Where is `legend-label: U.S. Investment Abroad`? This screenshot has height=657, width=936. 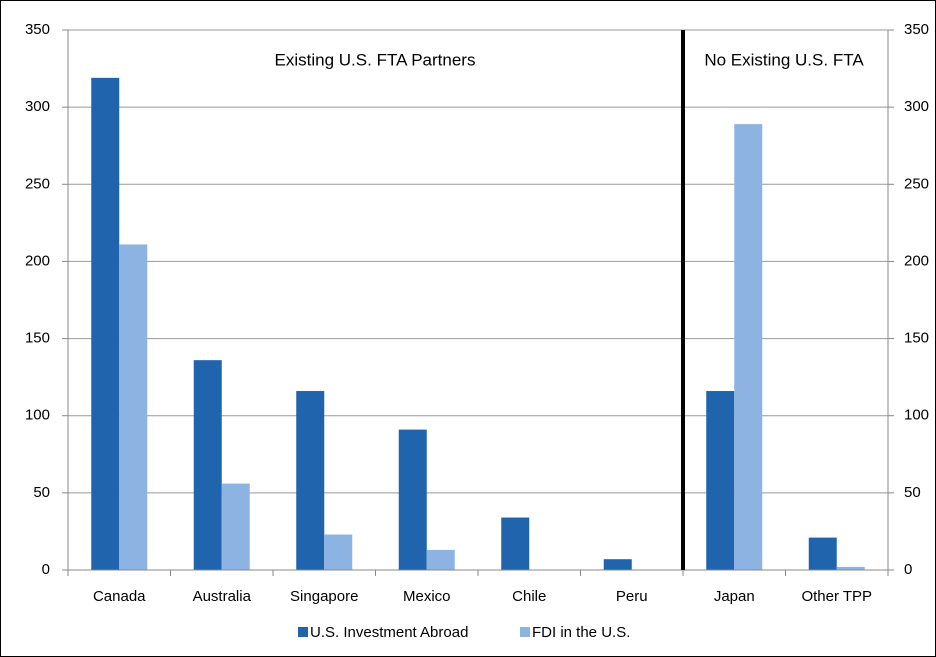 legend-label: U.S. Investment Abroad is located at coordinates (389, 632).